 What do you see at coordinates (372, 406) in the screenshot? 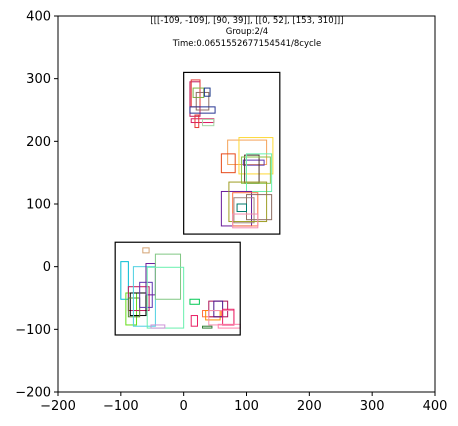
I see `x-tick-label: 300` at bounding box center [372, 406].